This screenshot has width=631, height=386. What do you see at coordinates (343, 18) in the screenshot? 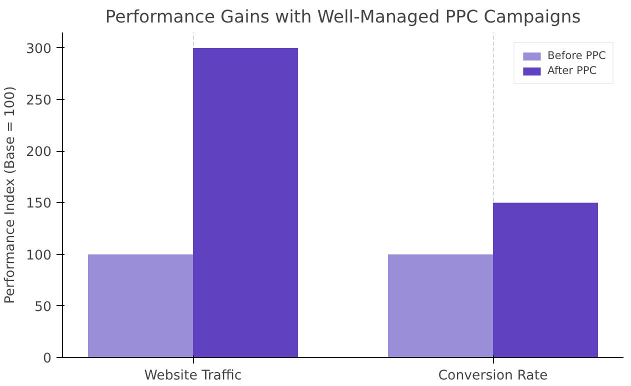
I see `chart-title: Performance Gains with Well-Managed PPC Campaigns` at bounding box center [343, 18].